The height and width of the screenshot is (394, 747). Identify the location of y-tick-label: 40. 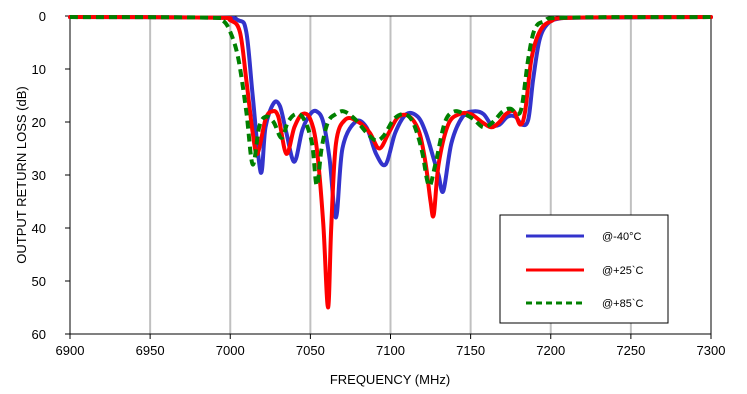
(39, 228).